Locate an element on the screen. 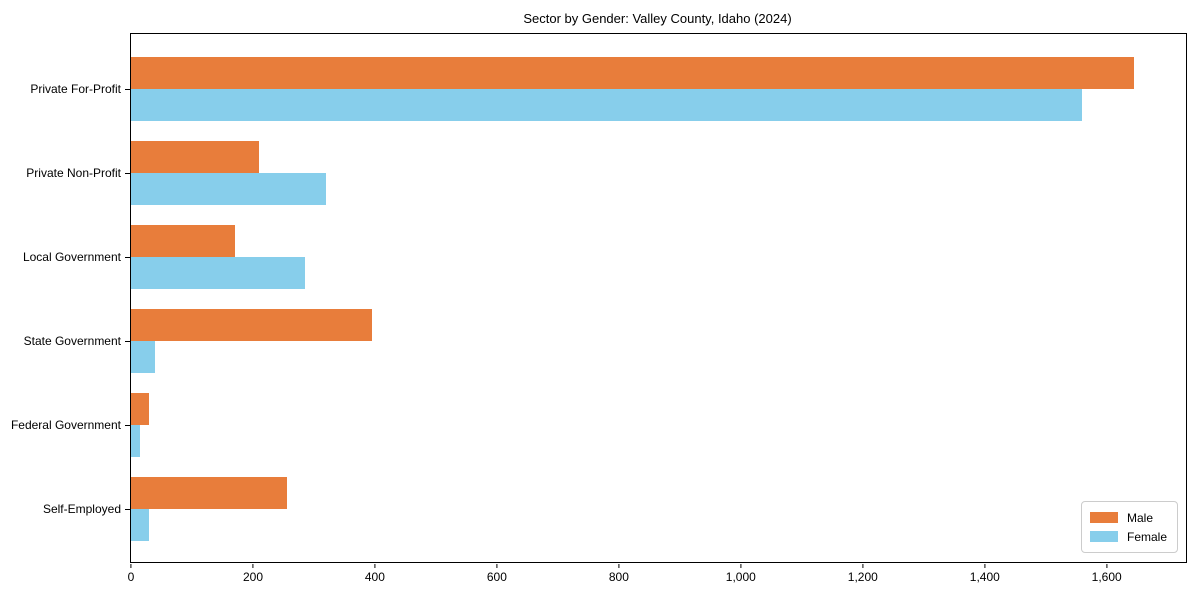 This screenshot has width=1200, height=600. legend-swatch-female is located at coordinates (1103, 536).